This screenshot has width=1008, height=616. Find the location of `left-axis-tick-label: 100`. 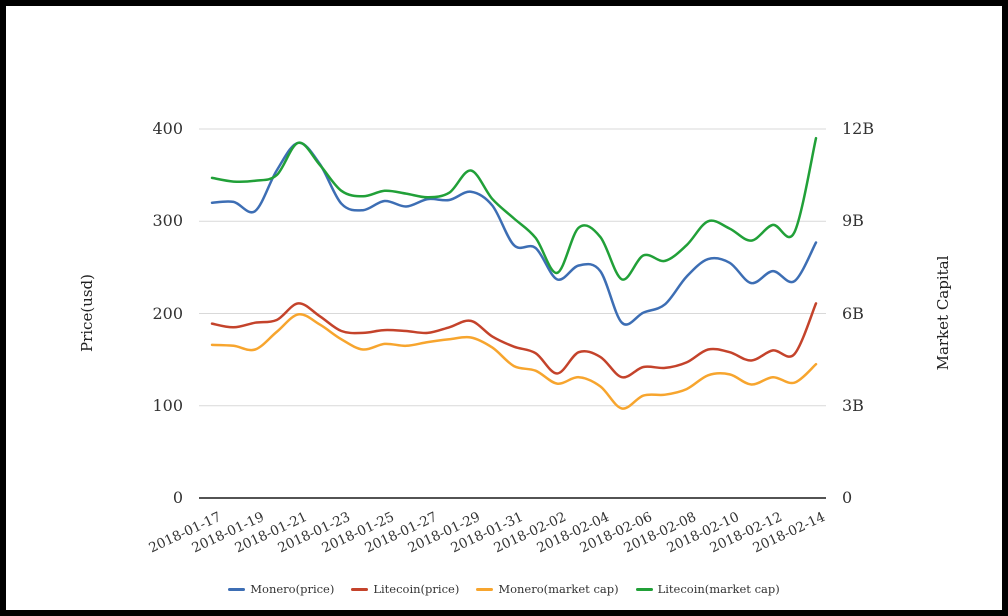

left-axis-tick-label: 100 is located at coordinates (167, 405).